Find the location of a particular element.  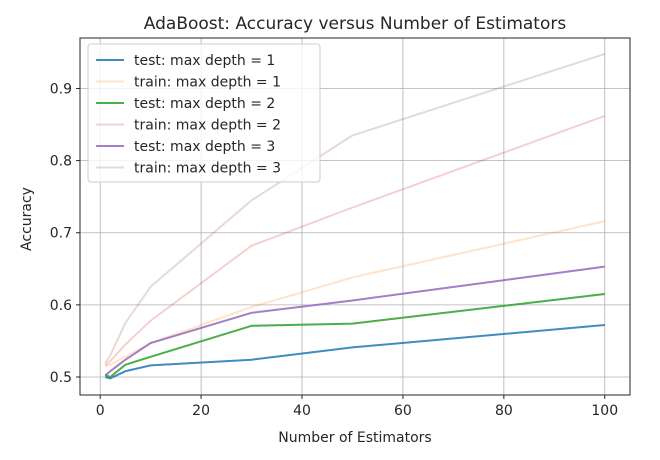

legend-label: train: max depth = 1 is located at coordinates (207, 83).